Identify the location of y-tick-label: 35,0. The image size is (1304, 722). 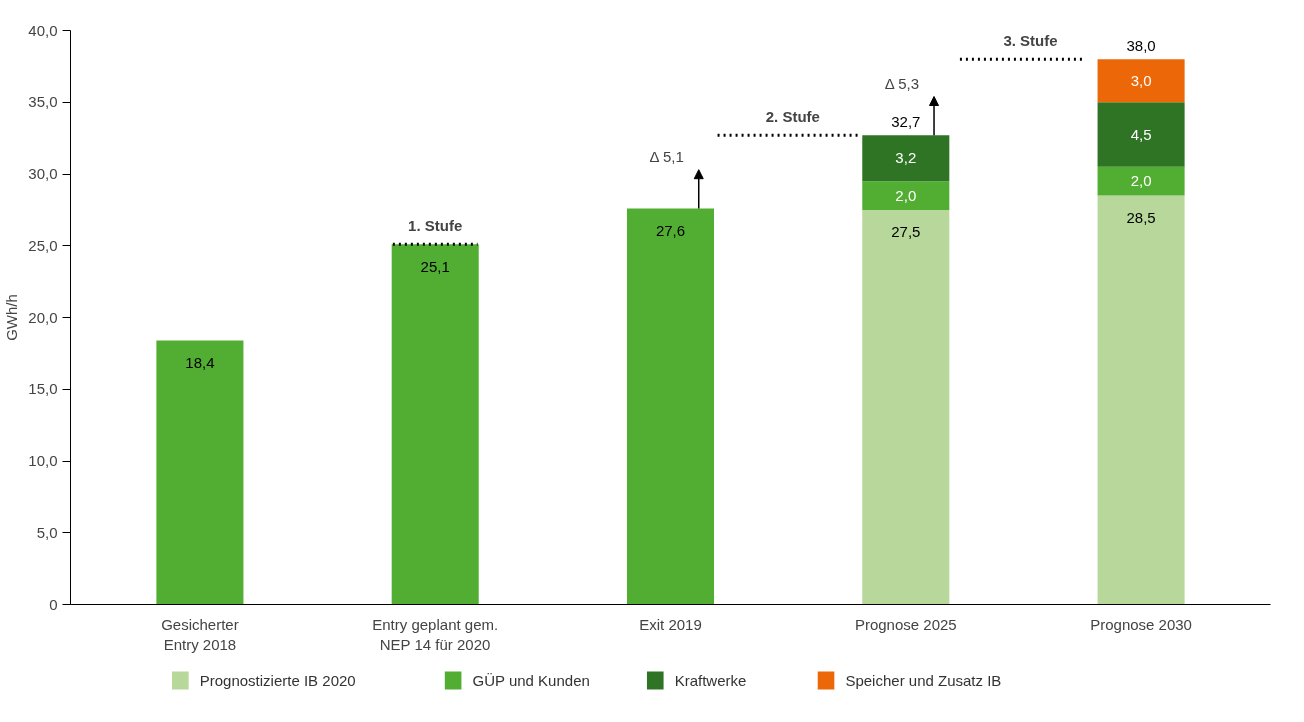
(43, 102).